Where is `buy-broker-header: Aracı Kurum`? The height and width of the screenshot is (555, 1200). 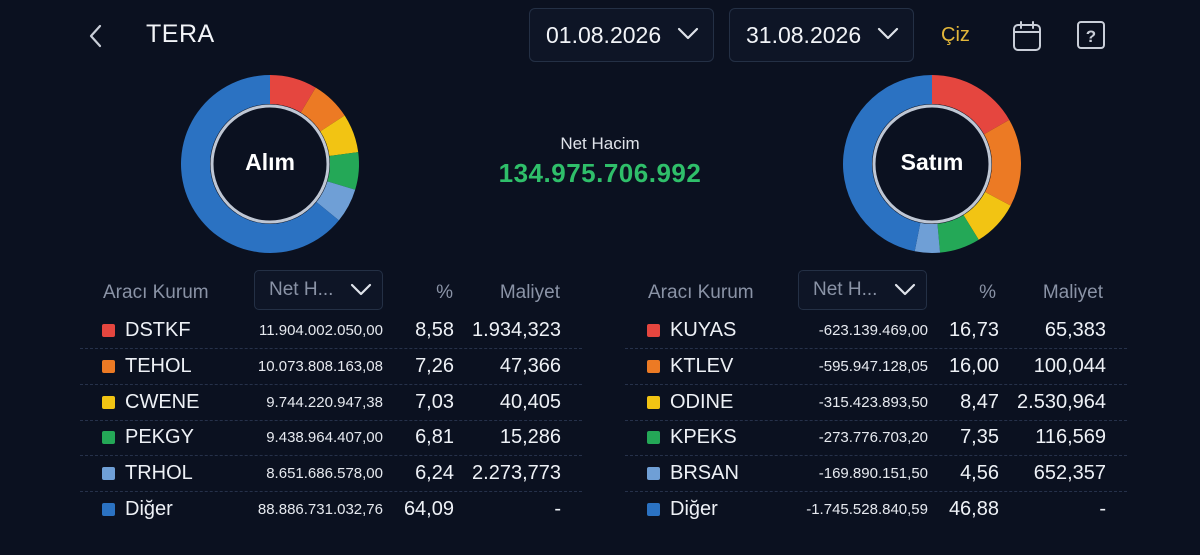
buy-broker-header: Aracı Kurum is located at coordinates (156, 292).